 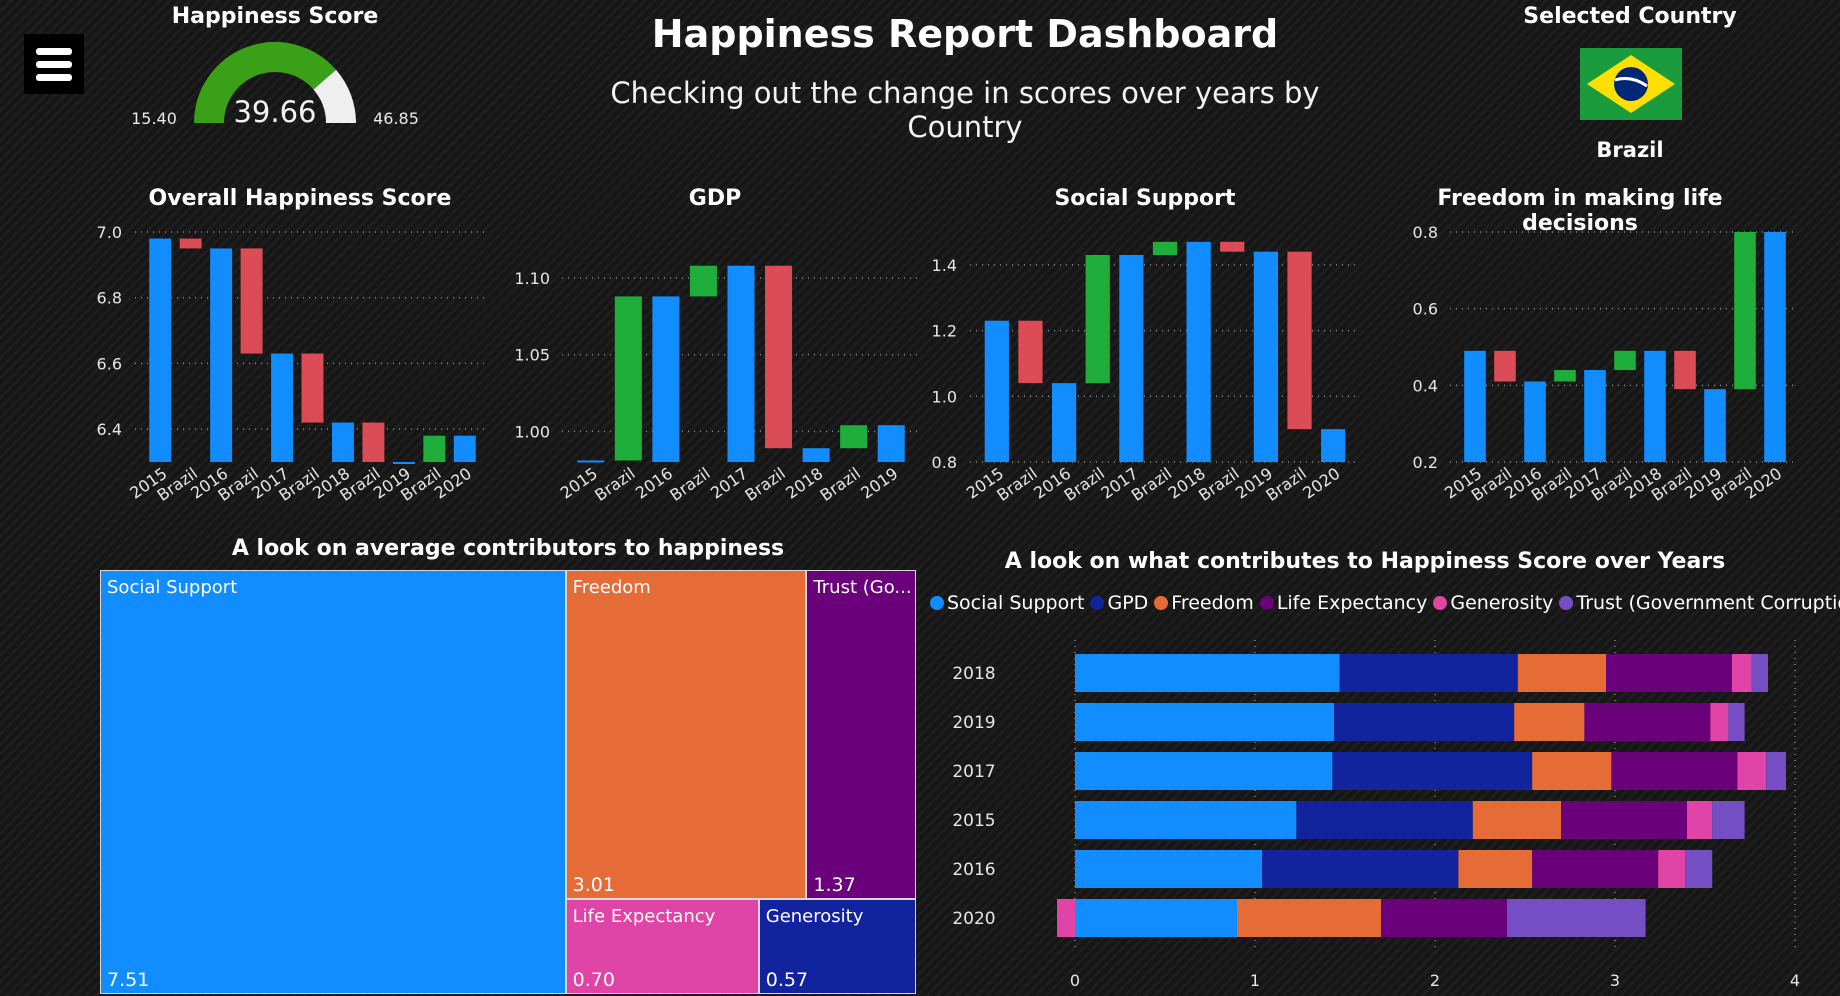 I want to click on legend-item: Social Support, so click(x=1007, y=603).